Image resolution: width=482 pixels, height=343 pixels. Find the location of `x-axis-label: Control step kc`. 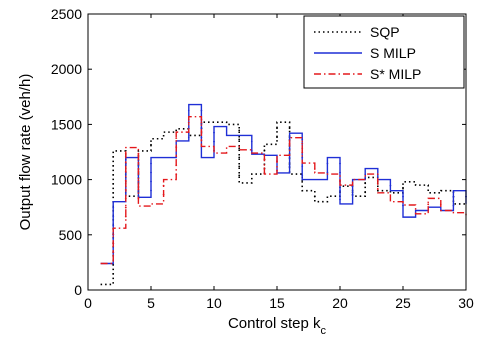

x-axis-label: Control step kc is located at coordinates (277, 326).